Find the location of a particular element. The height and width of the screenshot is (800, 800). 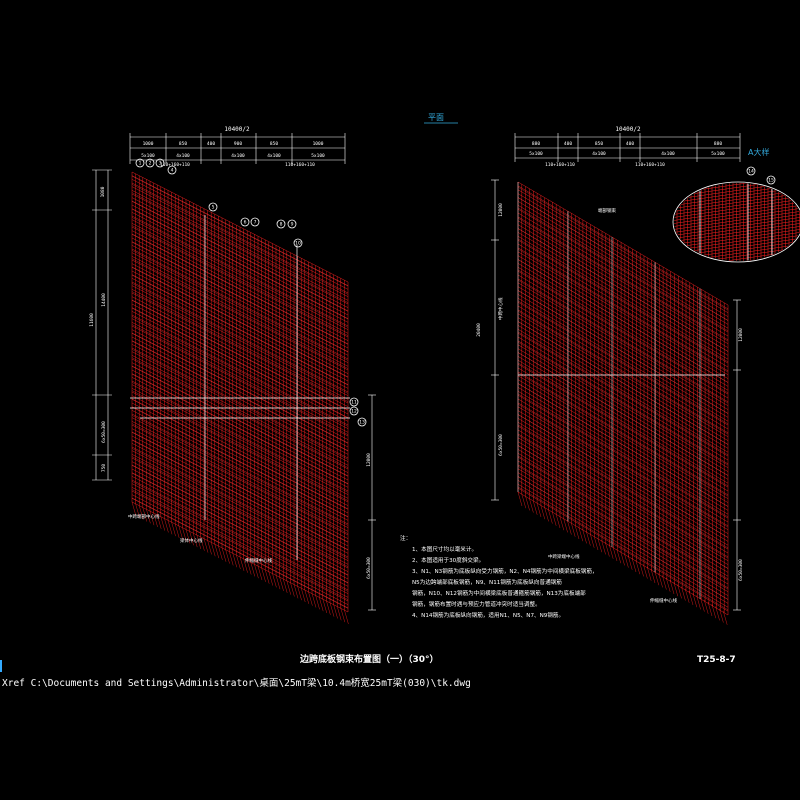

notes-heading: 注： is located at coordinates (405, 538).